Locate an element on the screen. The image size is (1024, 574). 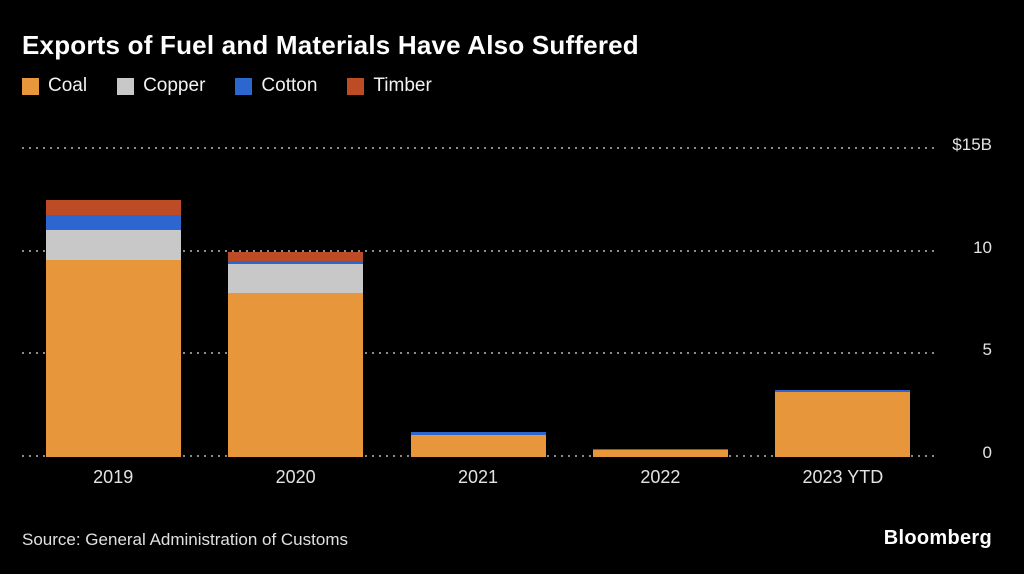
stacked-bar-2019 is located at coordinates (113, 303).